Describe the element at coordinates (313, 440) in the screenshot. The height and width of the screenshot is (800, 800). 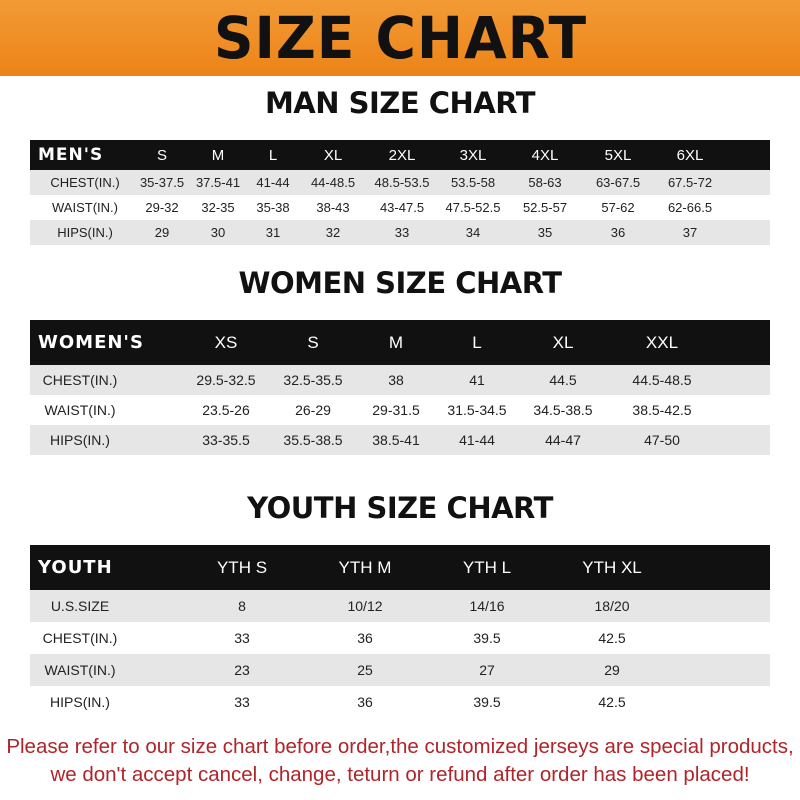
I see `measurement-value: 35.5-38.5` at that location.